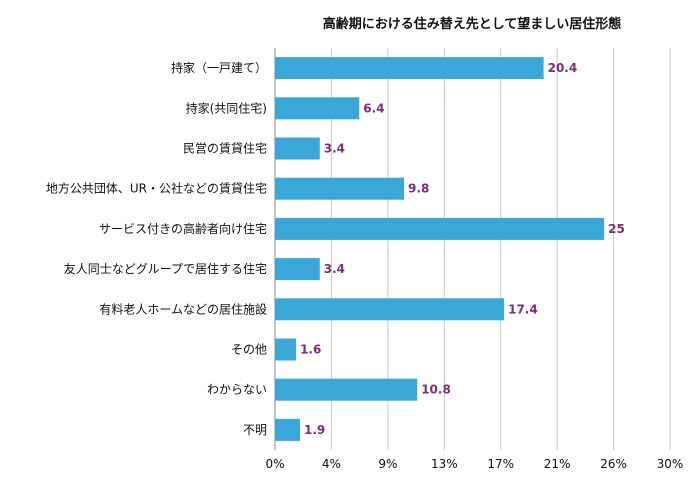 The height and width of the screenshot is (478, 693). I want to click on value-label: 1.6, so click(310, 350).